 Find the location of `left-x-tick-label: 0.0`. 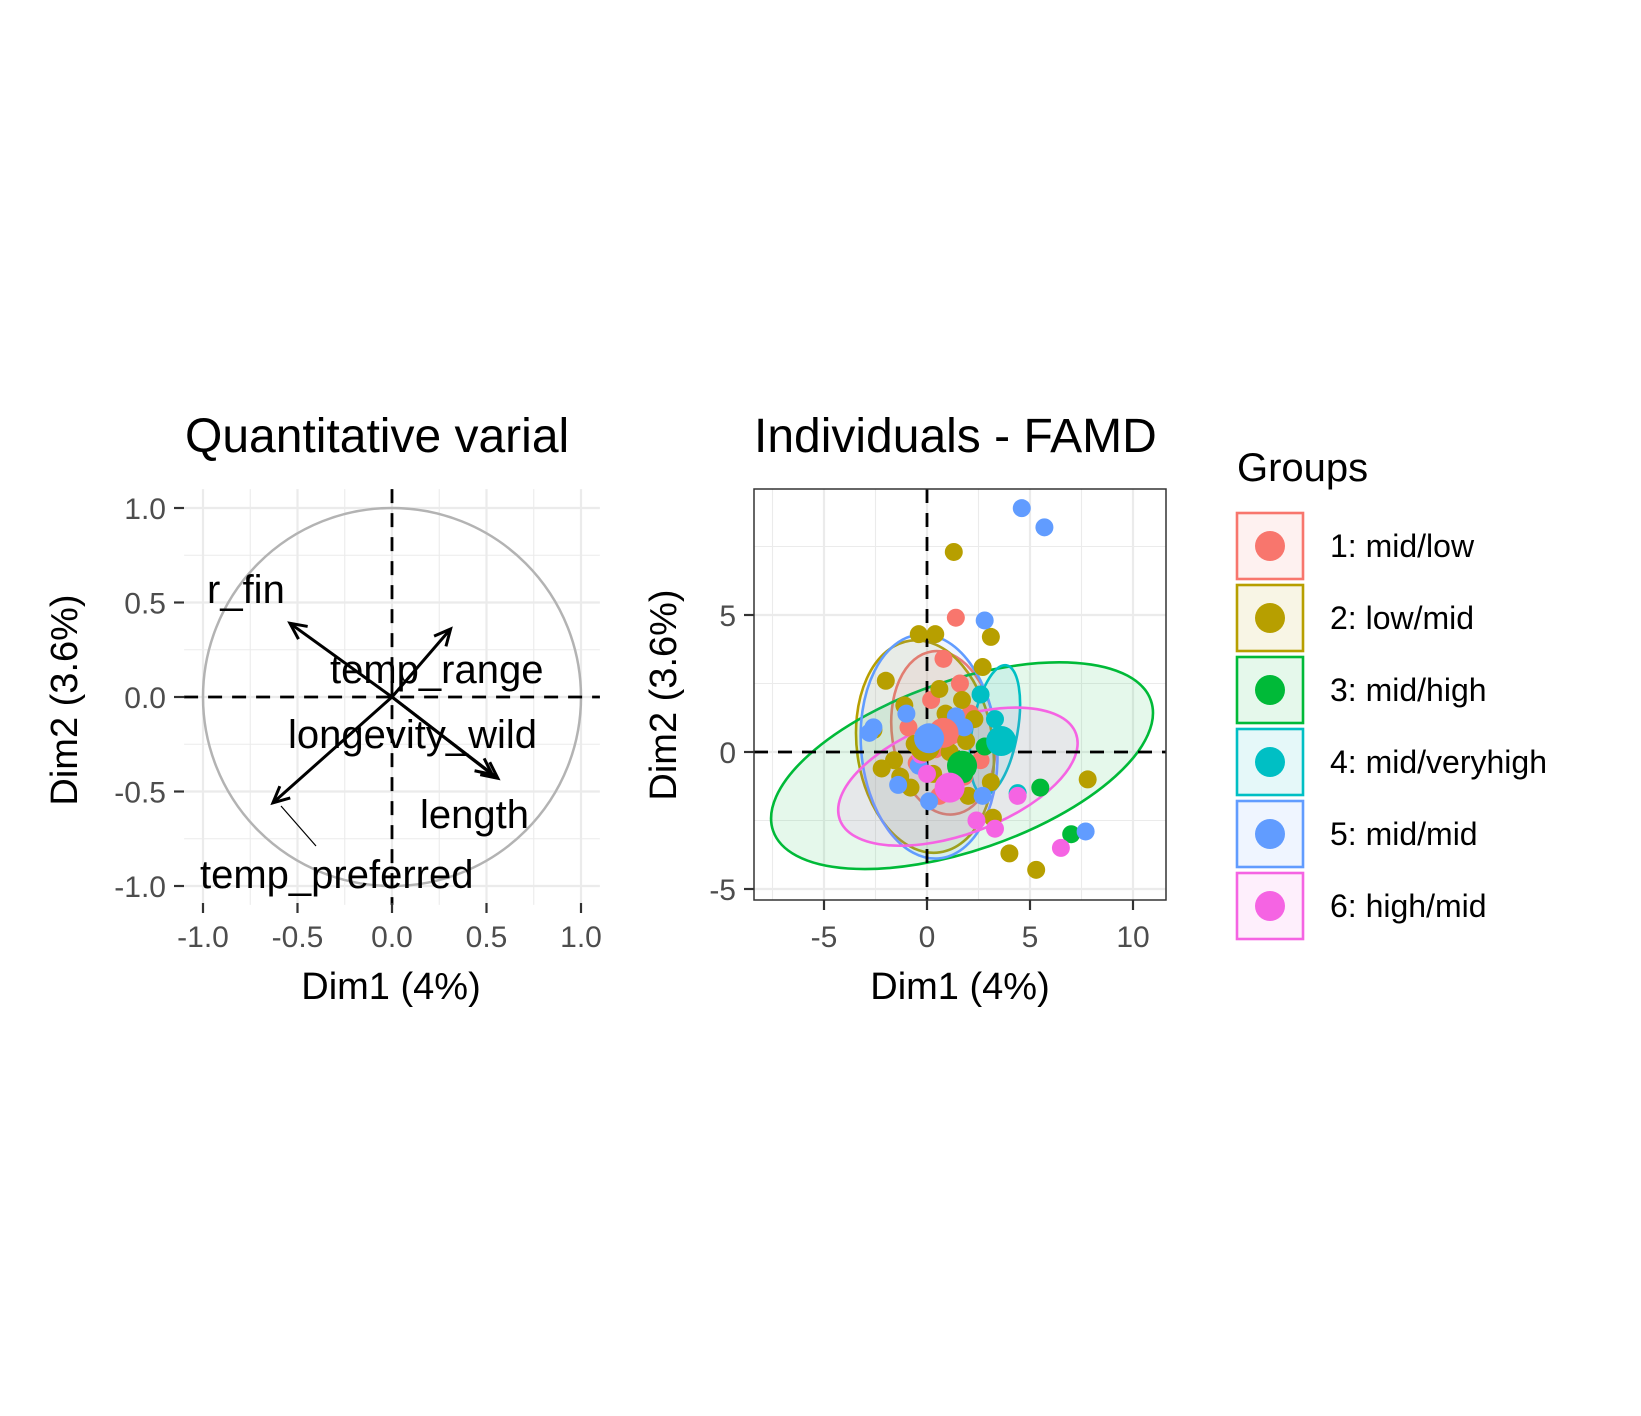

left-x-tick-label: 0.0 is located at coordinates (392, 937).